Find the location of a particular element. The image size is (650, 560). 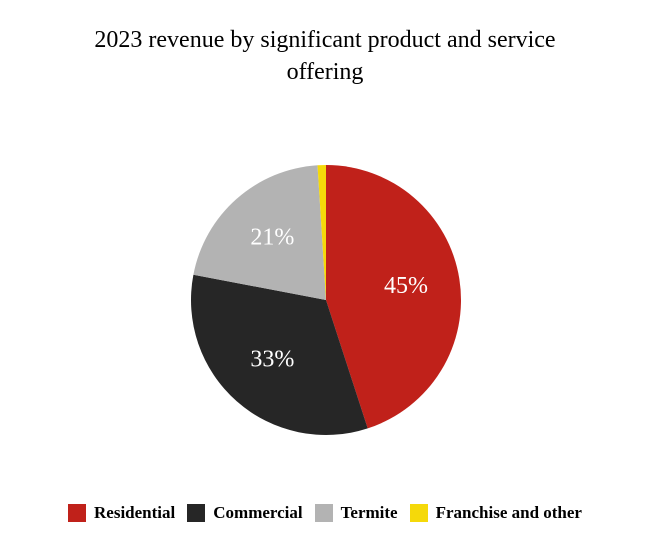

legend-label: Residential is located at coordinates (135, 512).